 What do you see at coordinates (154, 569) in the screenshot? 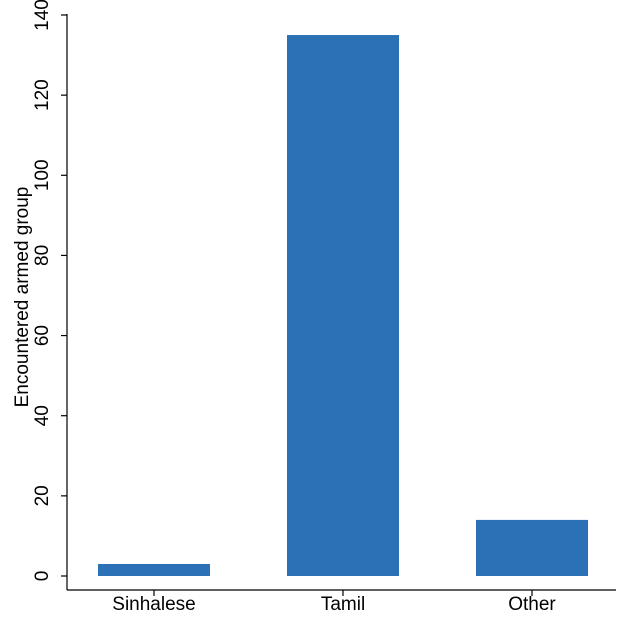
I see `bar-sinhalese` at bounding box center [154, 569].